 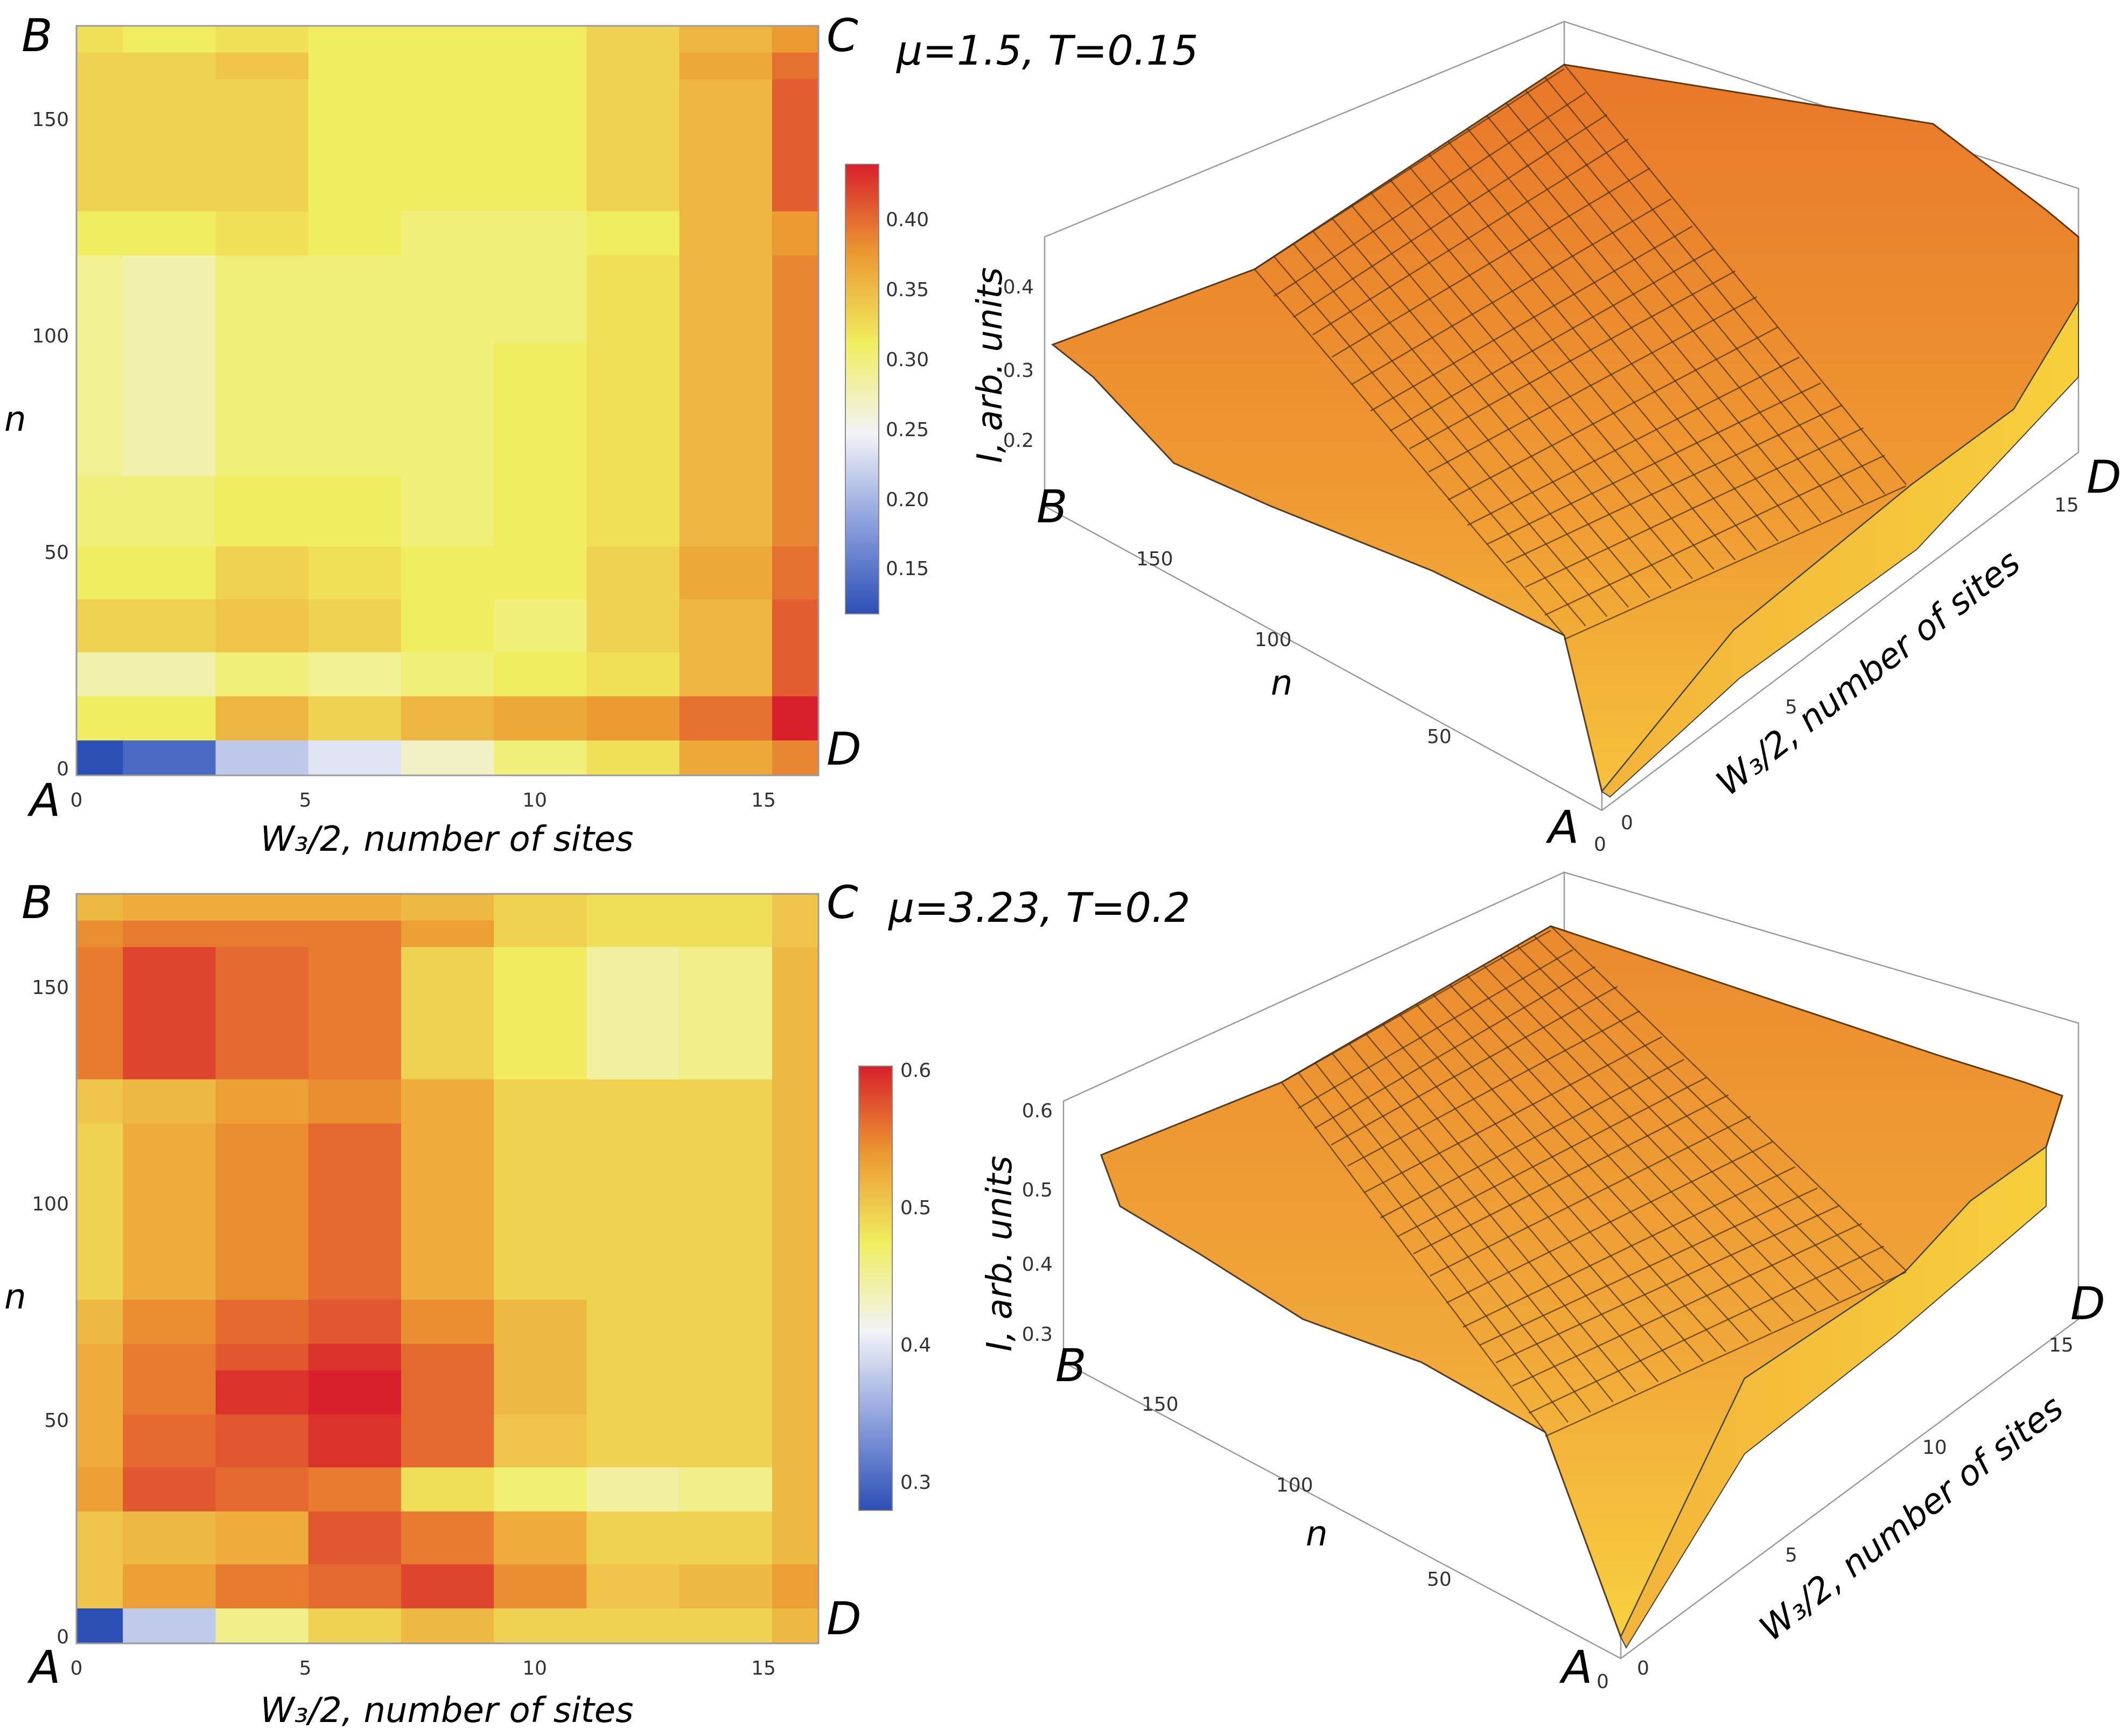 I want to click on surface-1-n-label: n, so click(x=1282, y=683).